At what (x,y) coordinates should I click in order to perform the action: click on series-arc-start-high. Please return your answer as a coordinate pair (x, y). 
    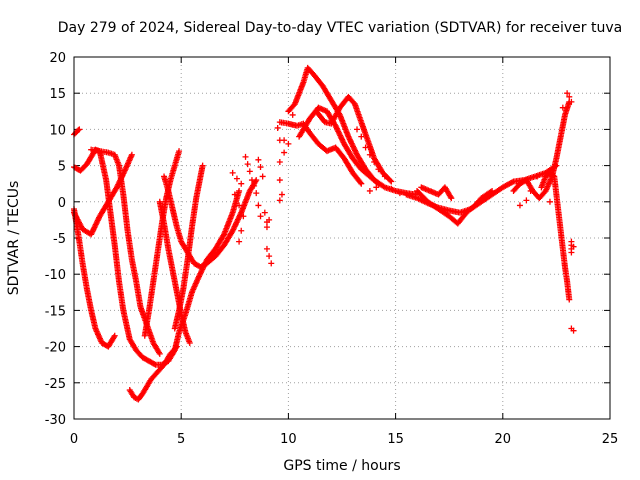
    Looking at the image, I should click on (77, 132).